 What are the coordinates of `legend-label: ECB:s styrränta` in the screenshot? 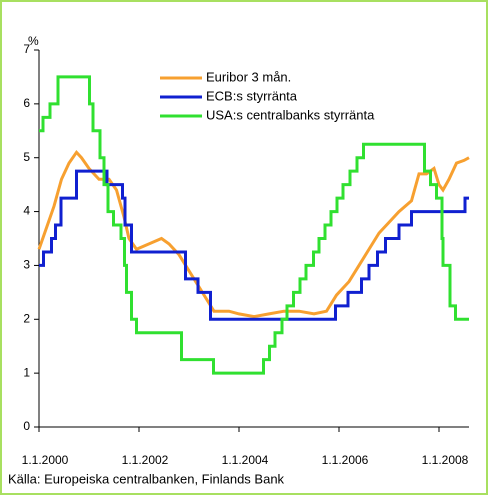 It's located at (252, 95).